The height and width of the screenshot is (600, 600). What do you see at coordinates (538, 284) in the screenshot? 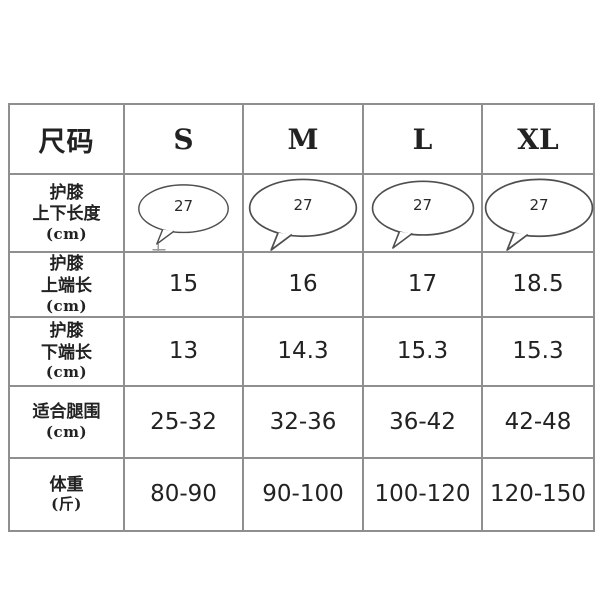
I see `value-cell: 18.5` at bounding box center [538, 284].